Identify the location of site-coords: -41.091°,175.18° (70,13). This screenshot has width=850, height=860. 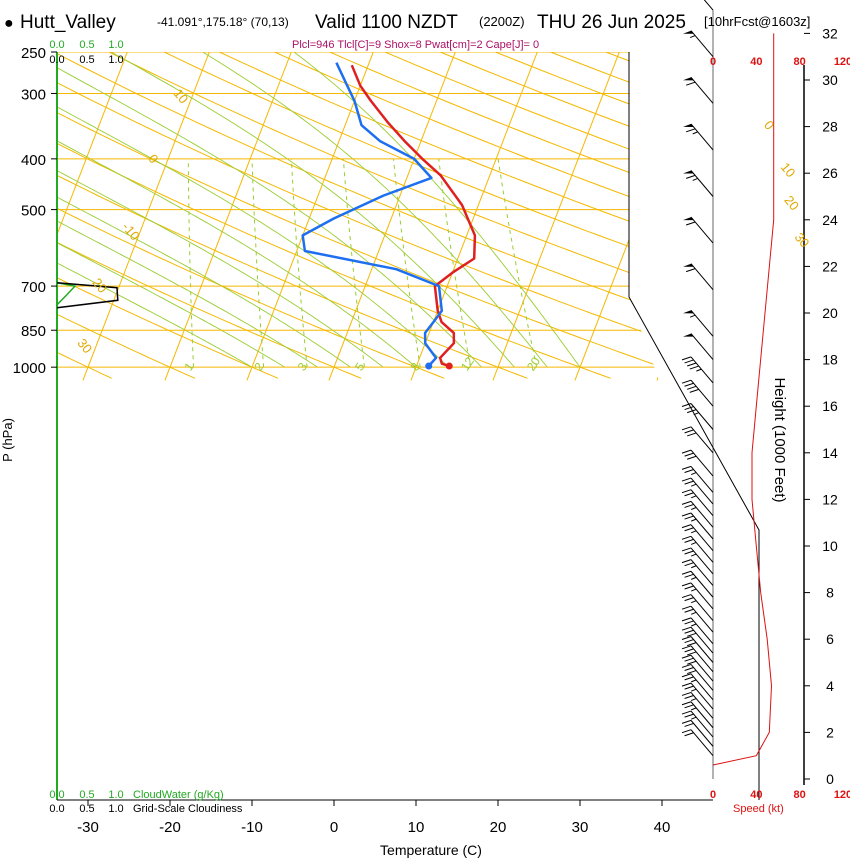
(223, 22).